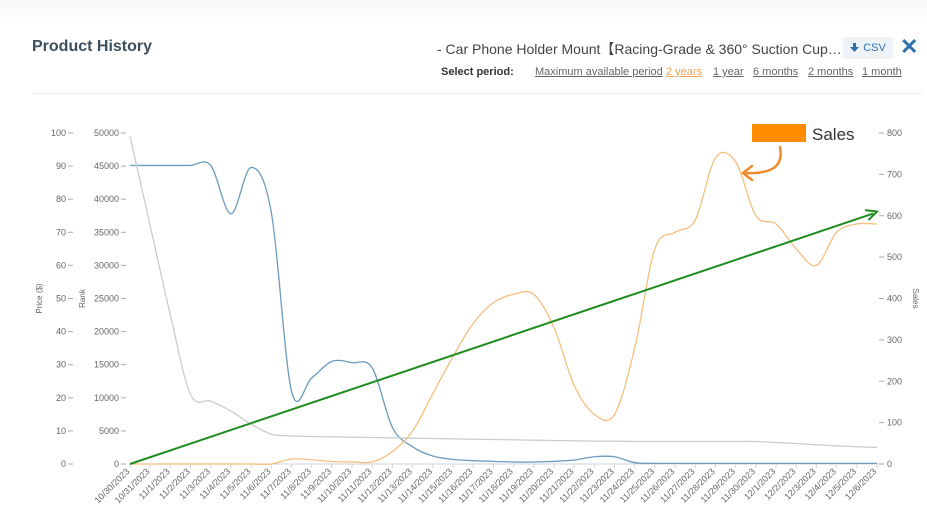 The width and height of the screenshot is (927, 518). What do you see at coordinates (106, 133) in the screenshot?
I see `rank-tick-label: 50000` at bounding box center [106, 133].